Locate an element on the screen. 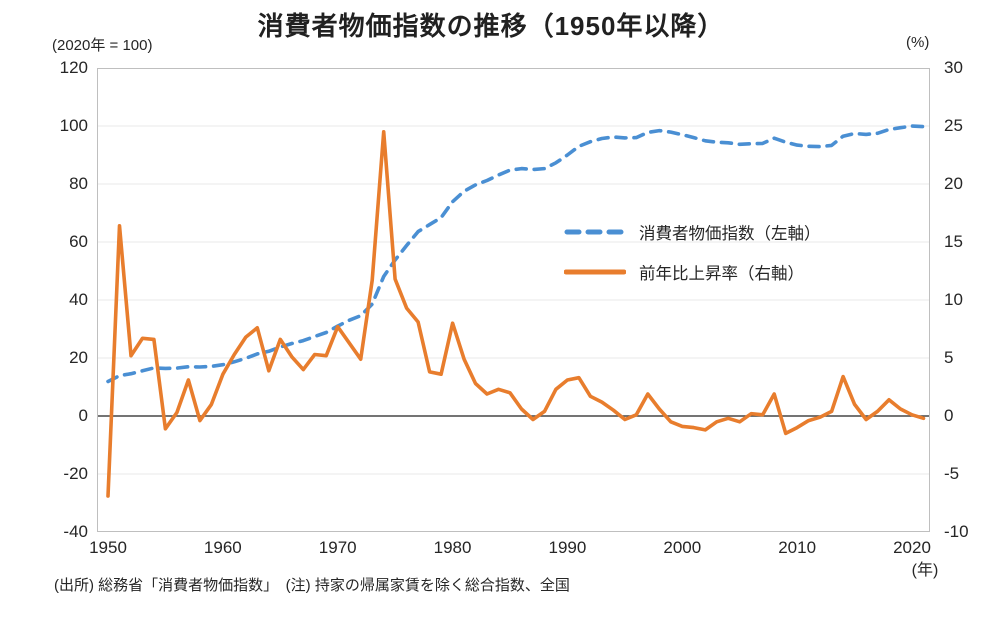 The width and height of the screenshot is (982, 626). source-note: (出所) 総務省「消費者物価指数」 (注) 持家の帰属家賃を除く総合指数、全国 is located at coordinates (312, 585).